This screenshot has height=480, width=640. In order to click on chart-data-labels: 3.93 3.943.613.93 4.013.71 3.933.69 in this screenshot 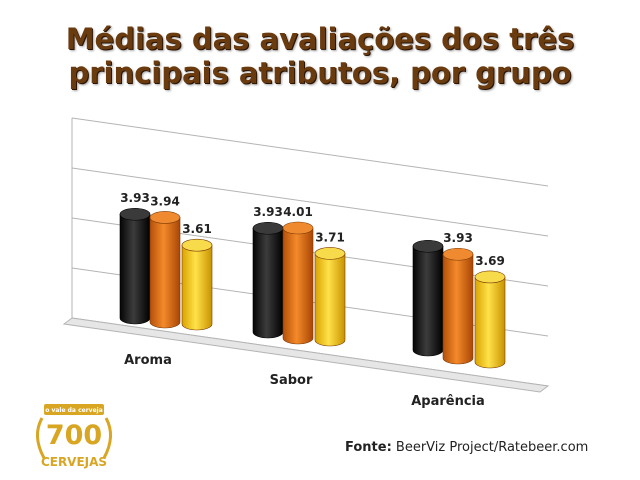, I will do `click(312, 229)`.